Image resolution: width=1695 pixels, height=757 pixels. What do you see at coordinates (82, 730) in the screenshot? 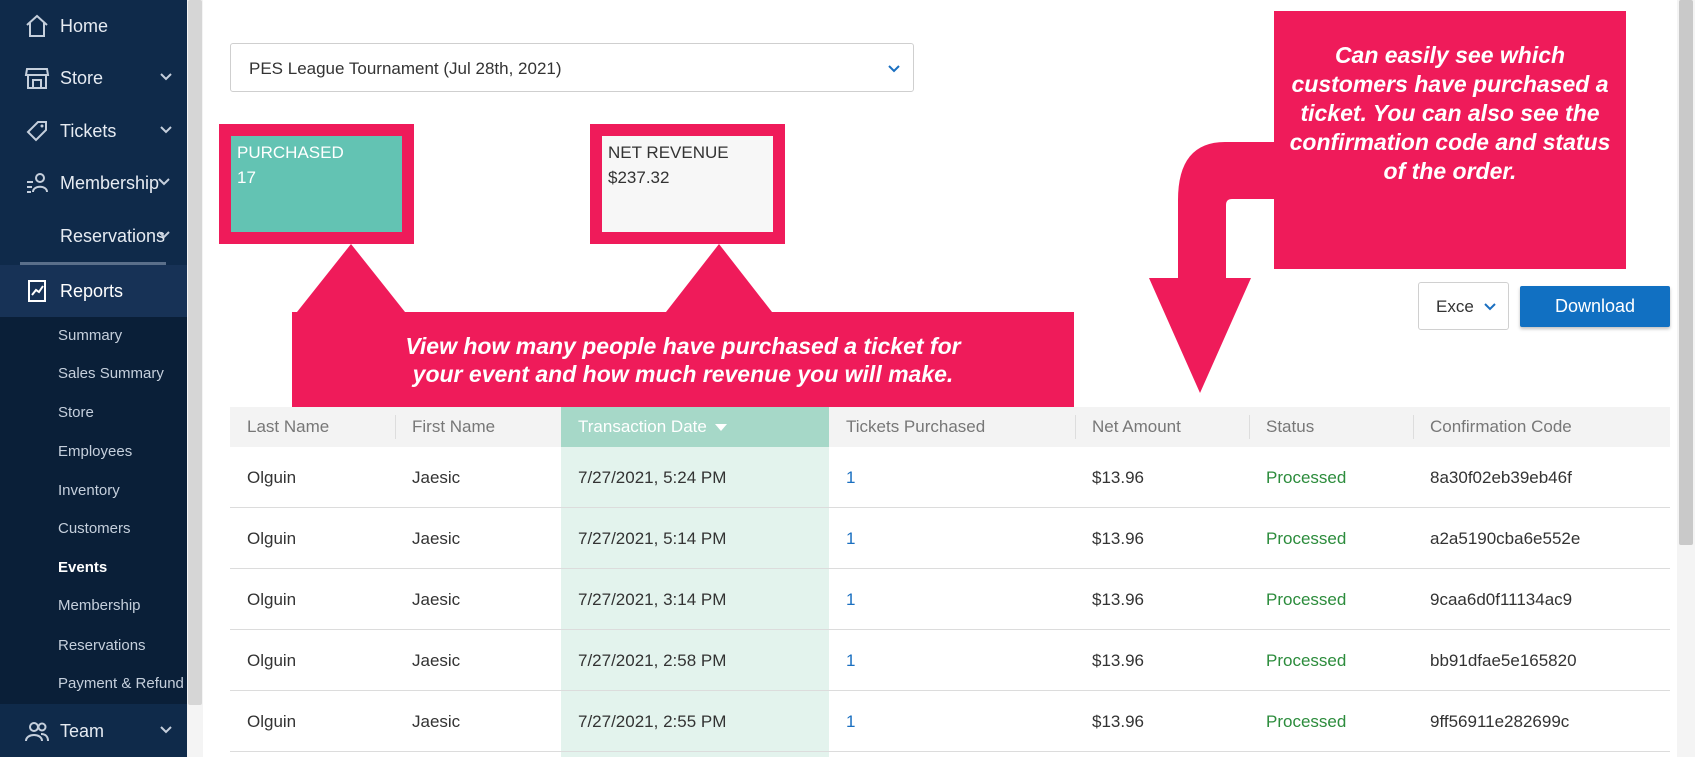
I see `sidebar-item-label: Team` at bounding box center [82, 730].